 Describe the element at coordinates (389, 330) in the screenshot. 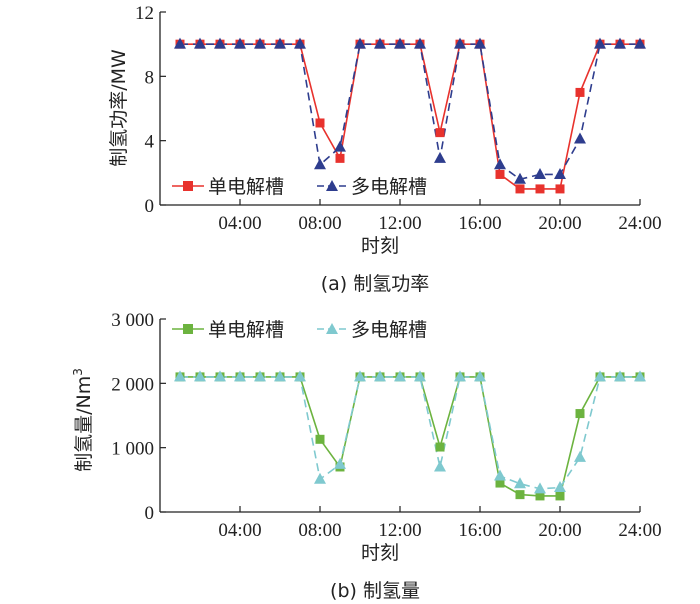

I see `panel-b-legend-multi: 多电解槽` at that location.